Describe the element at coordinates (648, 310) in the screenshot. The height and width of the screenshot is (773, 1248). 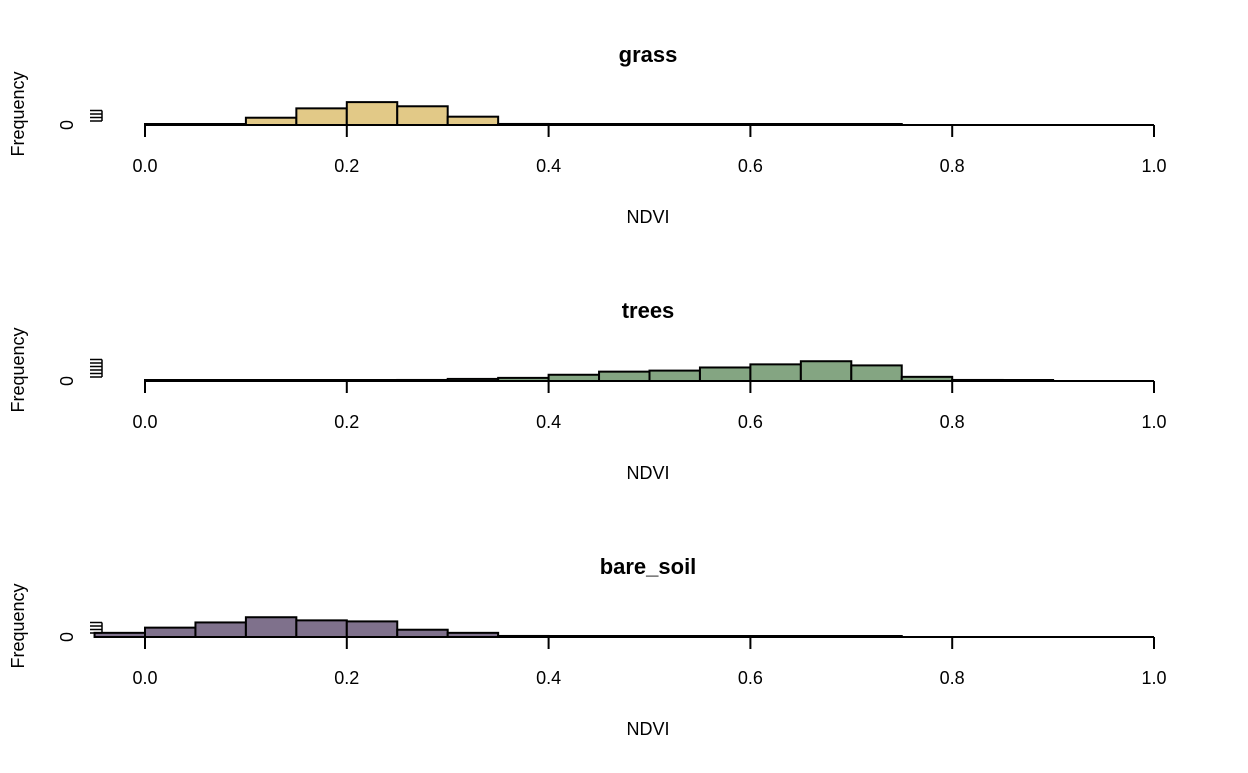
I see `panel-title: trees` at that location.